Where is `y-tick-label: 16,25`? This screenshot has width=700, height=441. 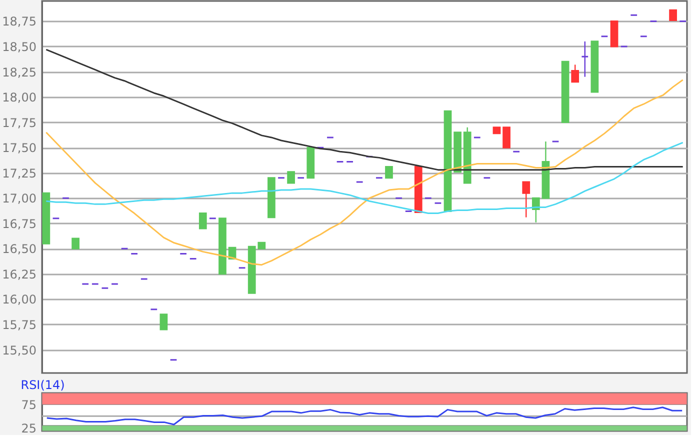
y-tick-label: 16,25 is located at coordinates (19, 274).